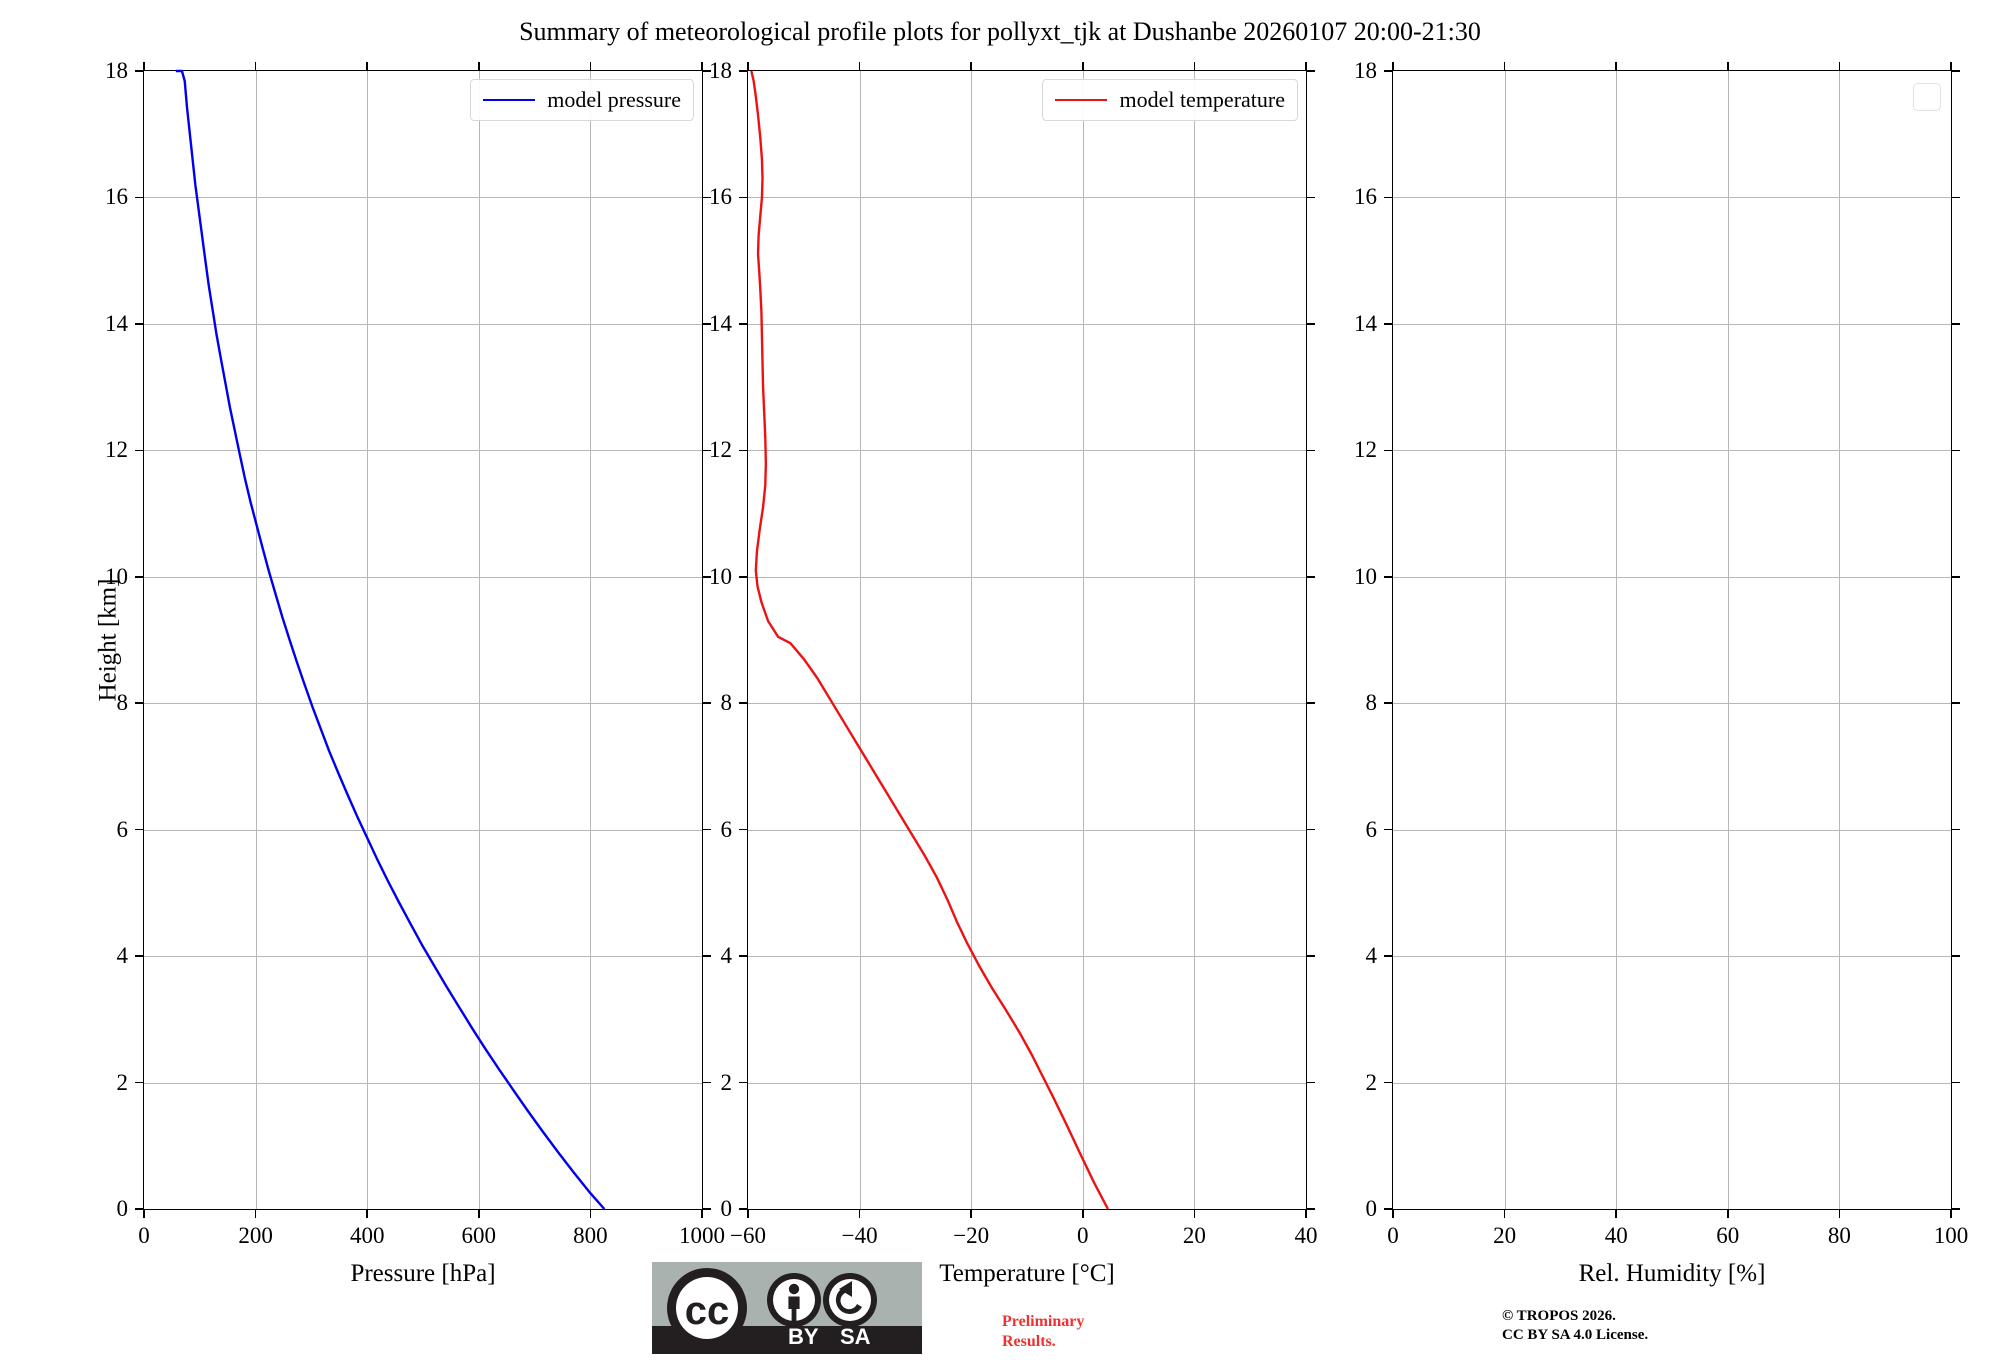 This screenshot has height=1360, width=2000. Describe the element at coordinates (1371, 956) in the screenshot. I see `y-axis-tick-label: 4` at that location.